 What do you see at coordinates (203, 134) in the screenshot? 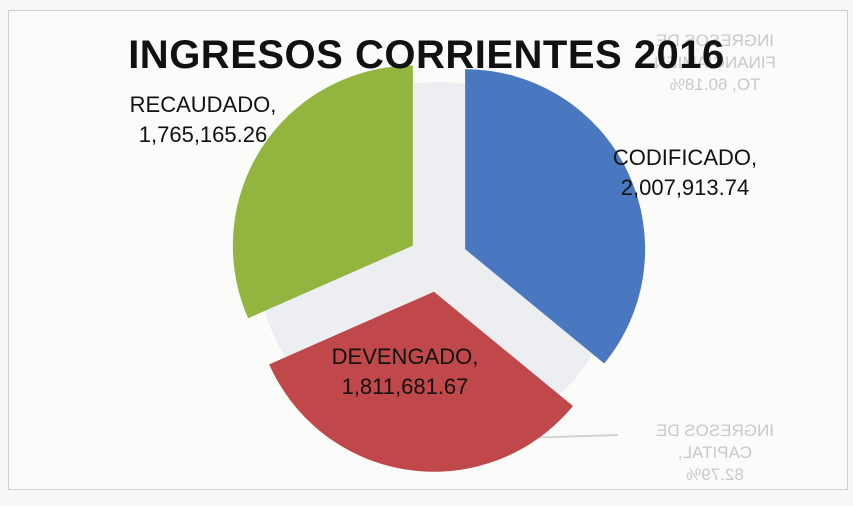
I see `value-label: 1,765,165.26` at bounding box center [203, 134].